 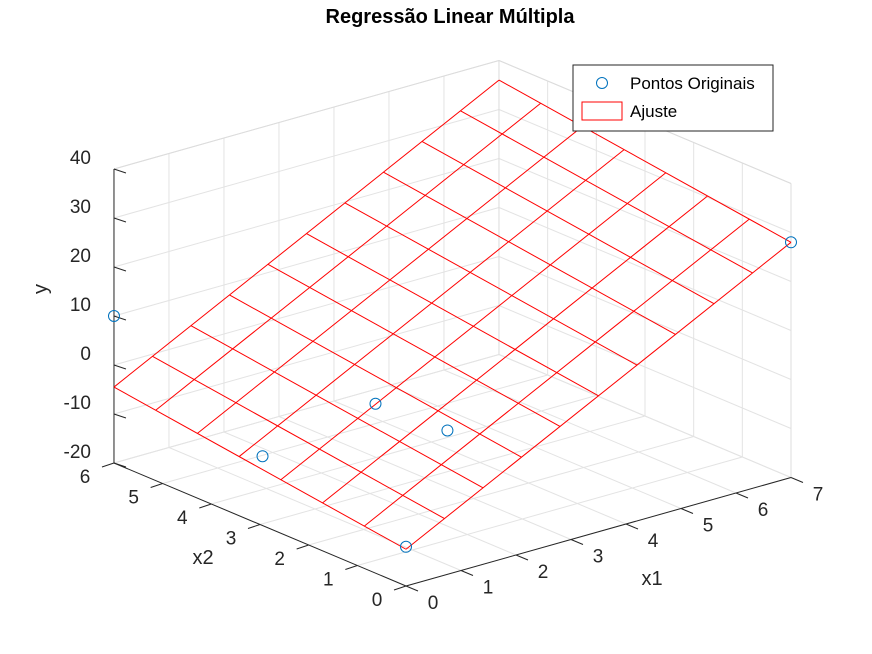 I want to click on x2-tick-label: 5, so click(x=133, y=498).